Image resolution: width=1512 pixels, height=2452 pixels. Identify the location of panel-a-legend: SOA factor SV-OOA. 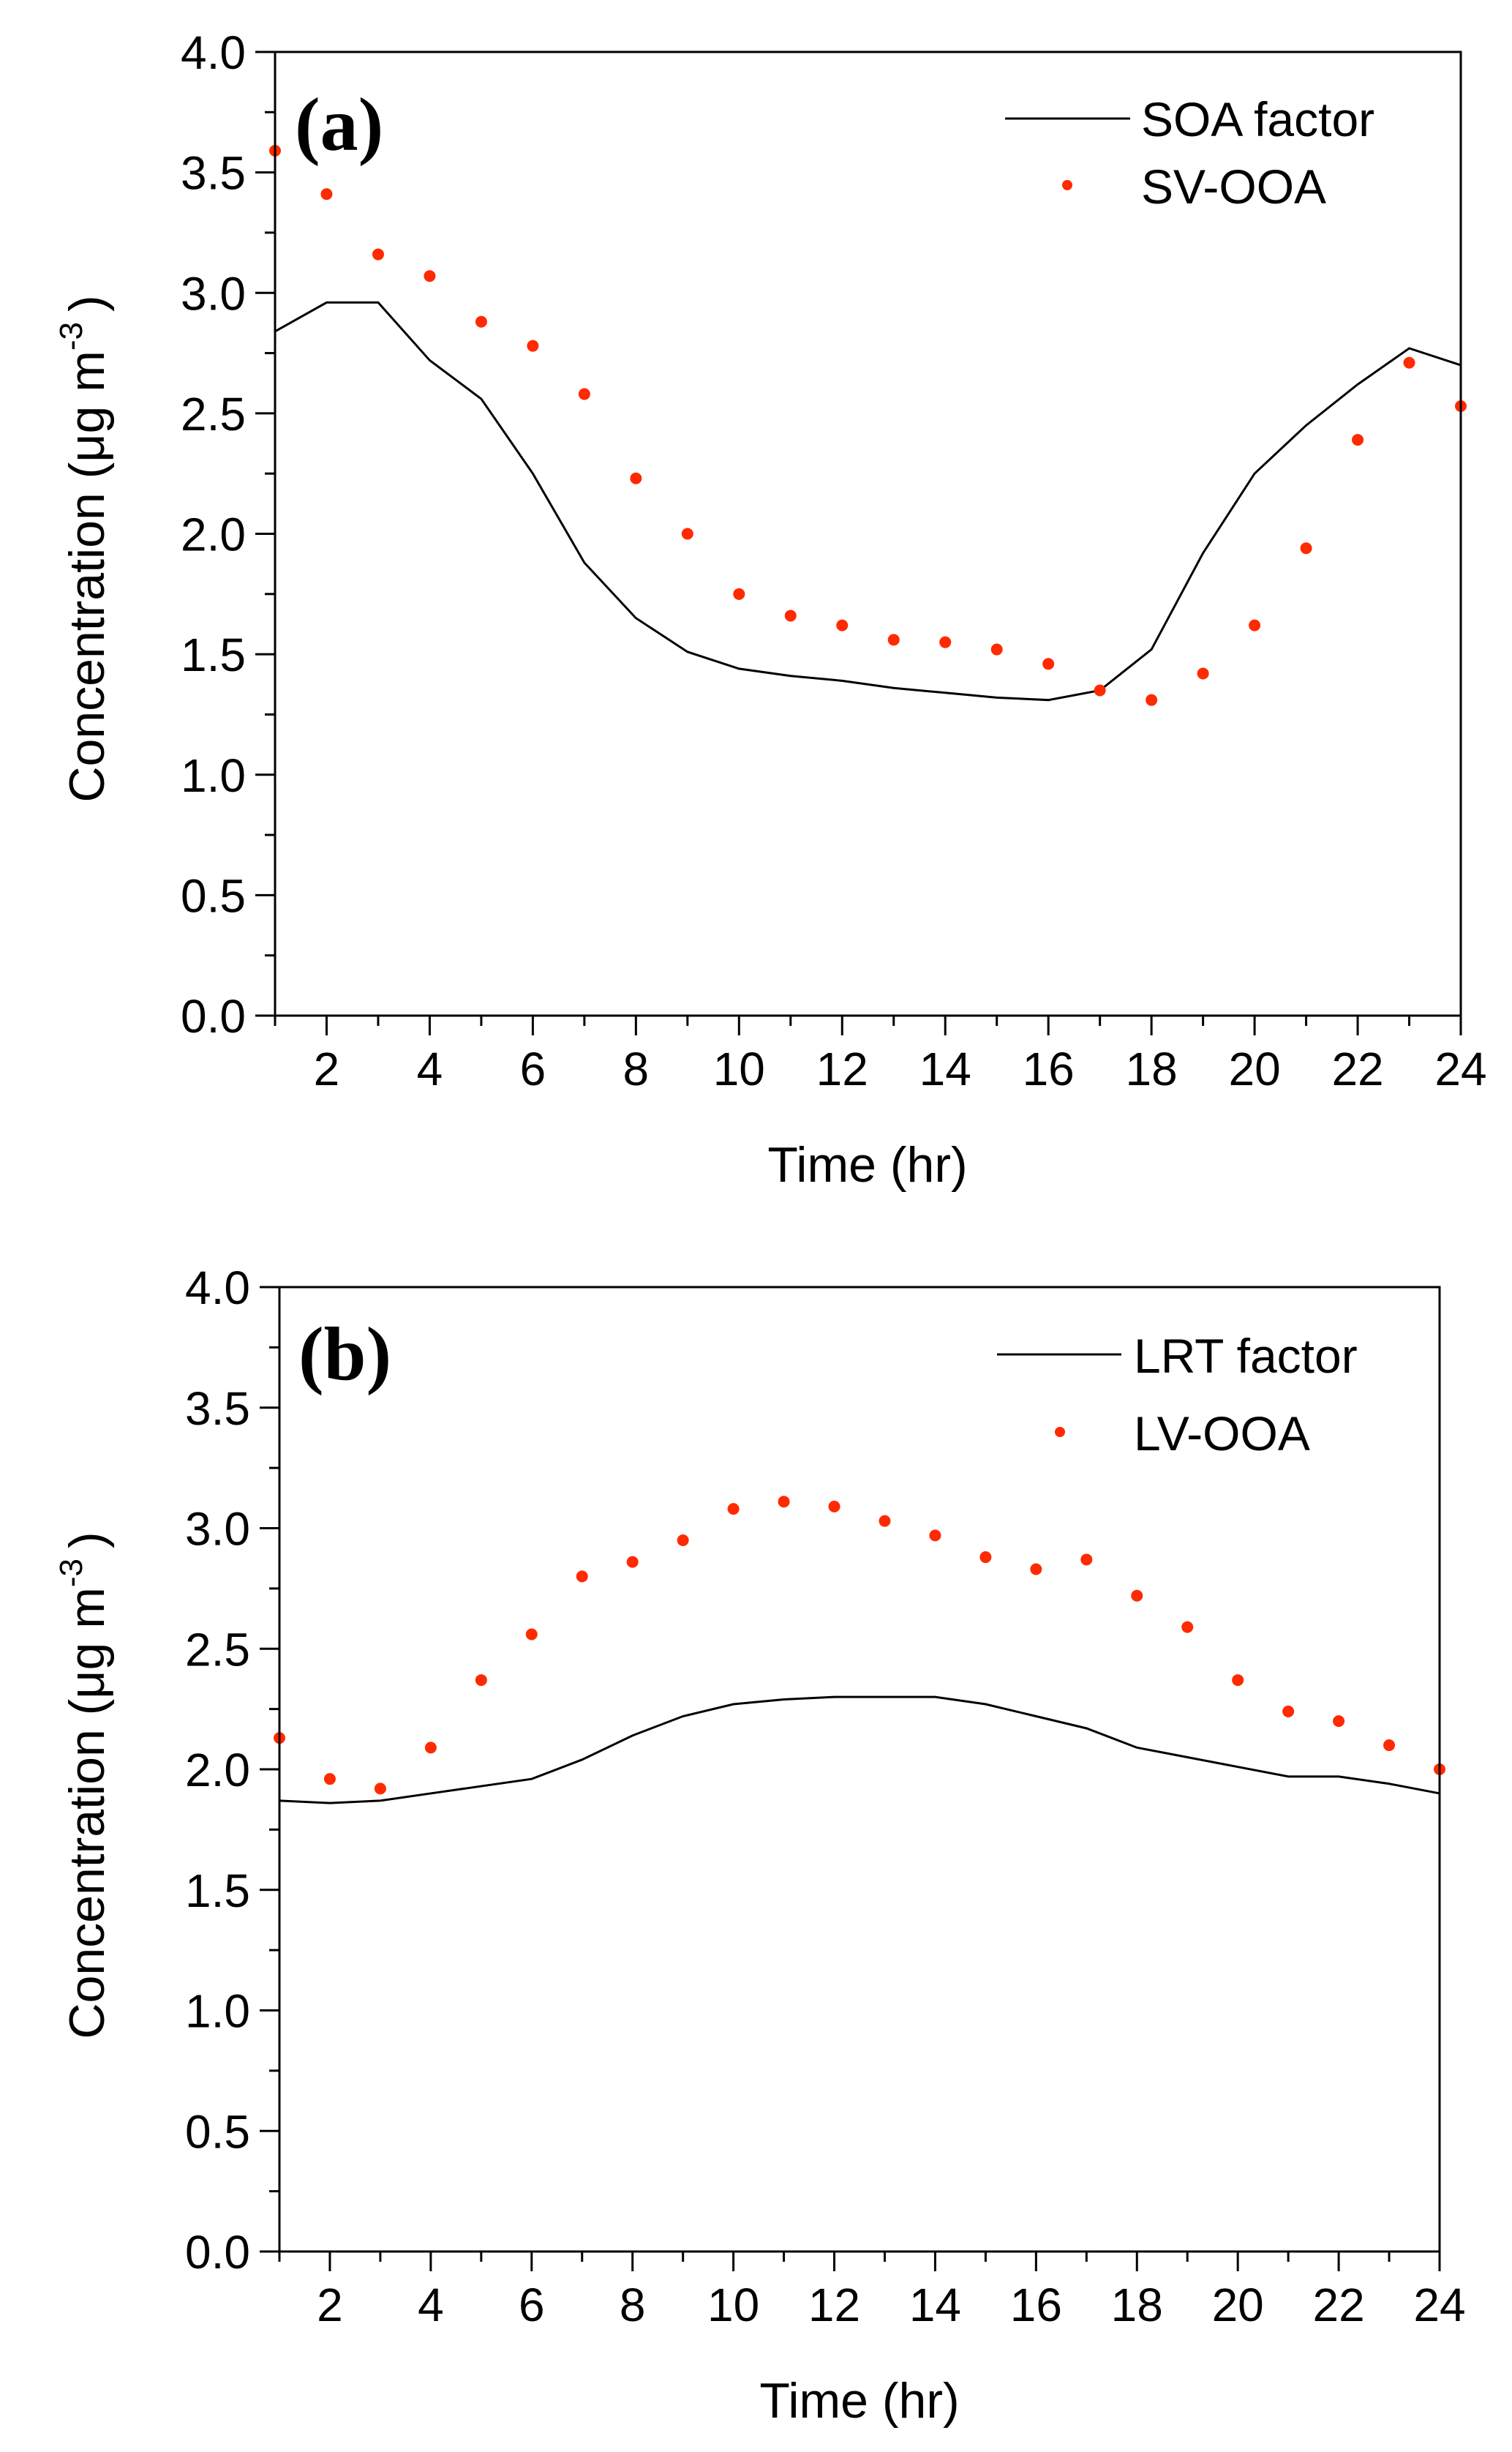
(1190, 153).